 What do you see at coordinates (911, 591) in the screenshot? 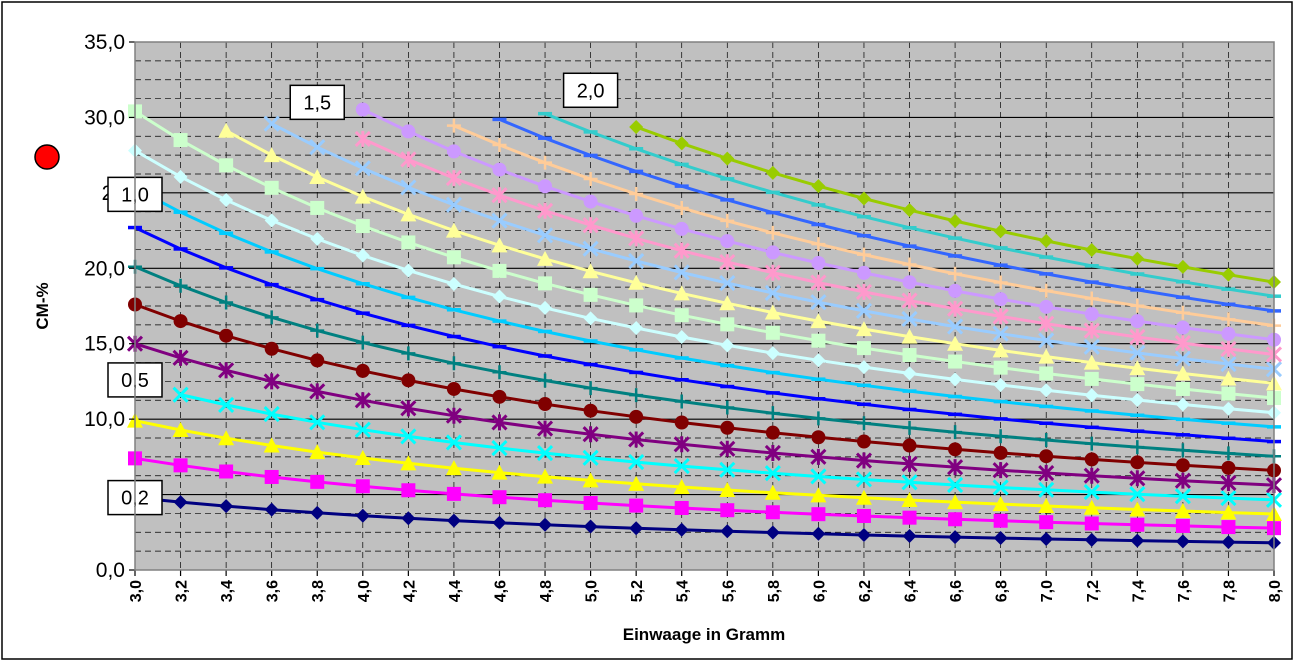
I see `x-tick-label: 6,4` at bounding box center [911, 591].